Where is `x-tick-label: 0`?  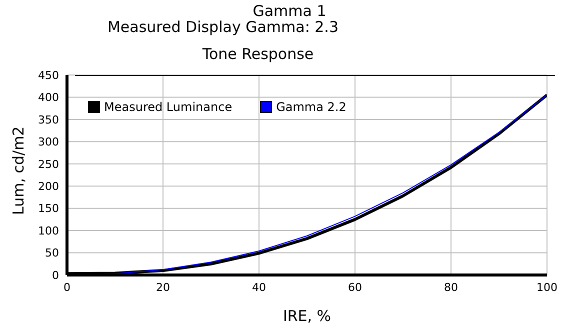
x-tick-label: 0 is located at coordinates (67, 287).